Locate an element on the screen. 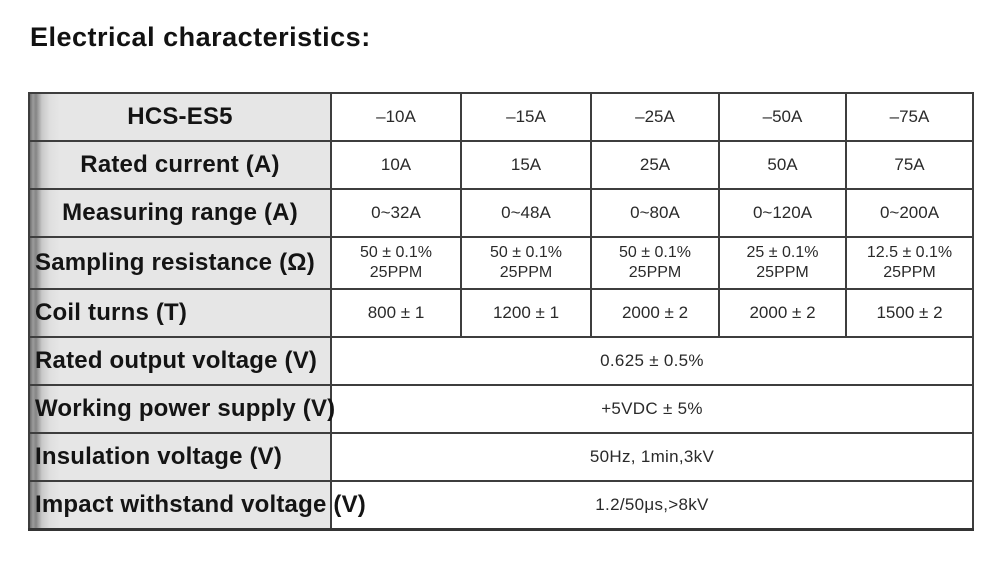  value-cell: 1500 ± 2 is located at coordinates (909, 313).